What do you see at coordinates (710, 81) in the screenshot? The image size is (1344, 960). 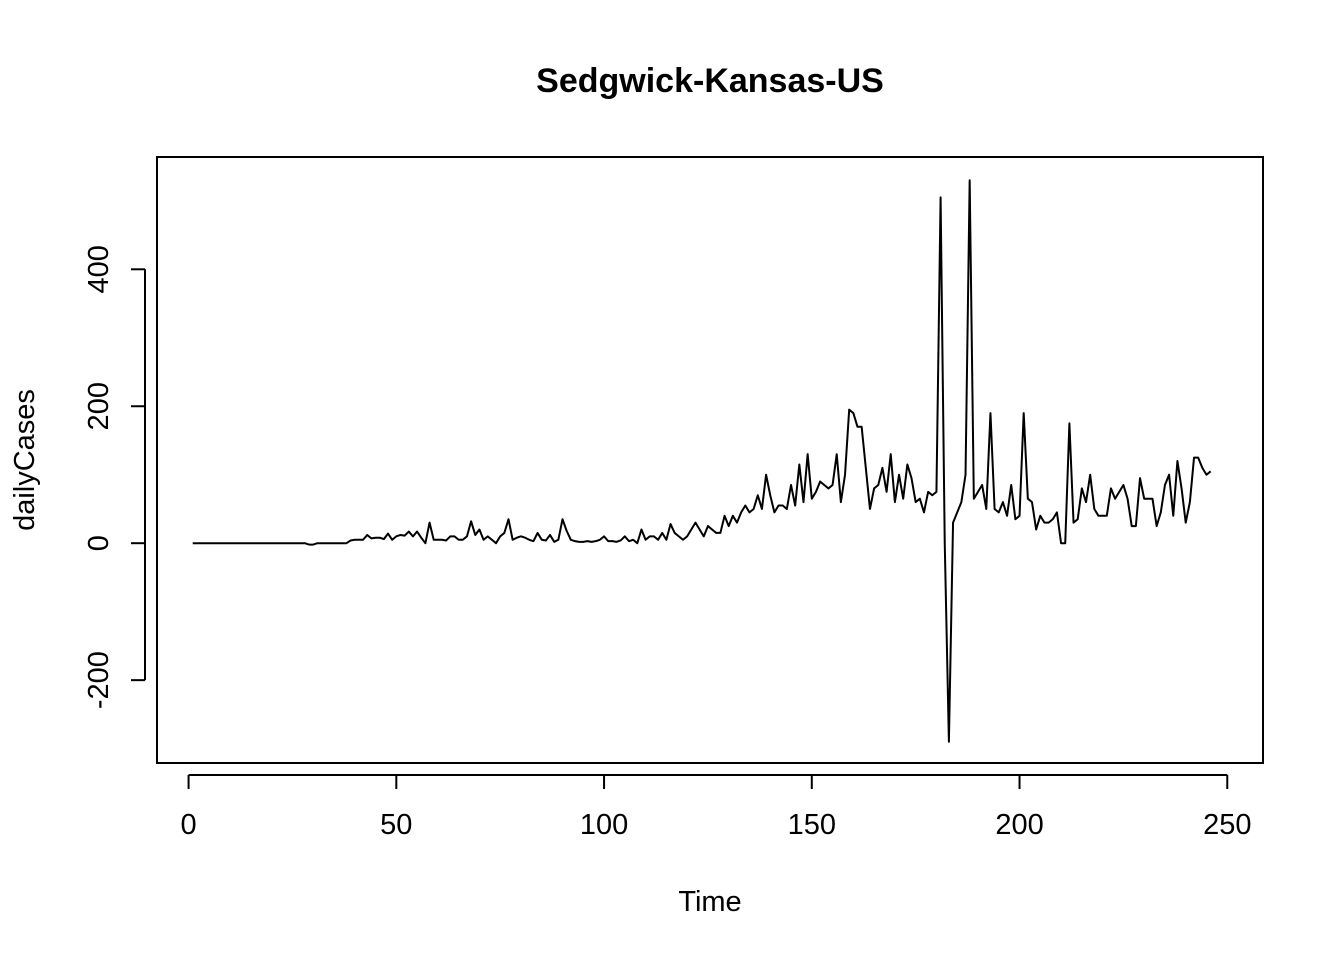 I see `chart-title: Sedgwick-Kansas-US` at bounding box center [710, 81].